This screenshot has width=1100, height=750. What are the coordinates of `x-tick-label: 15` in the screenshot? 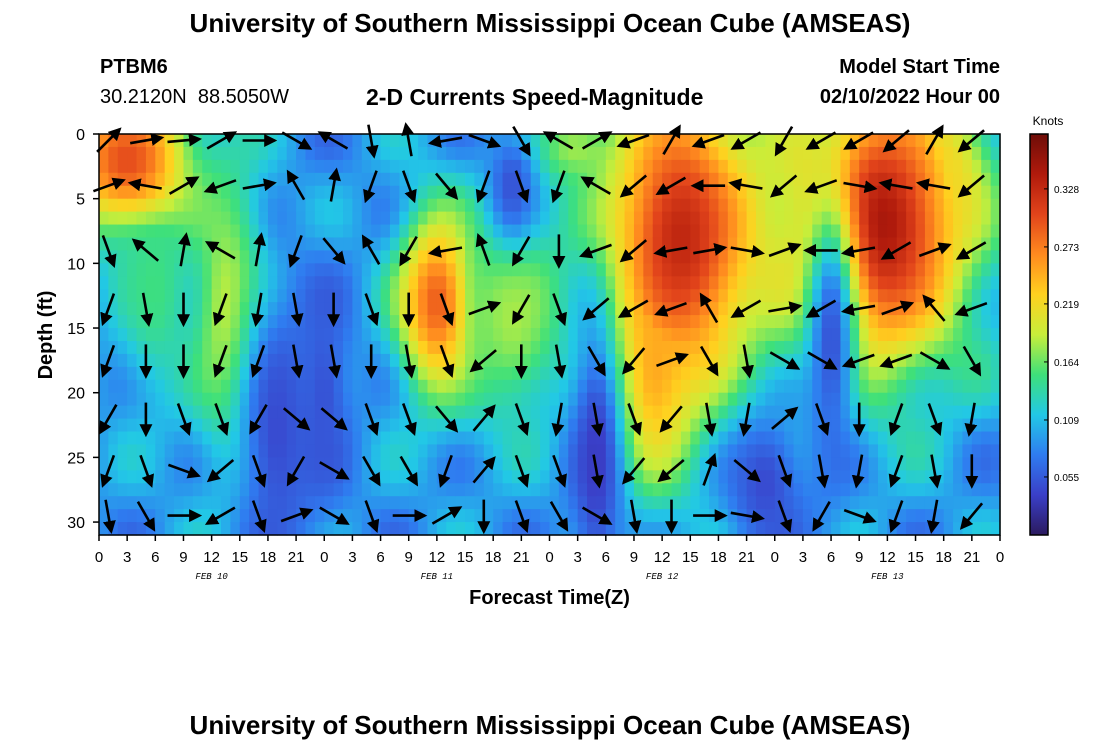 It's located at (915, 557).